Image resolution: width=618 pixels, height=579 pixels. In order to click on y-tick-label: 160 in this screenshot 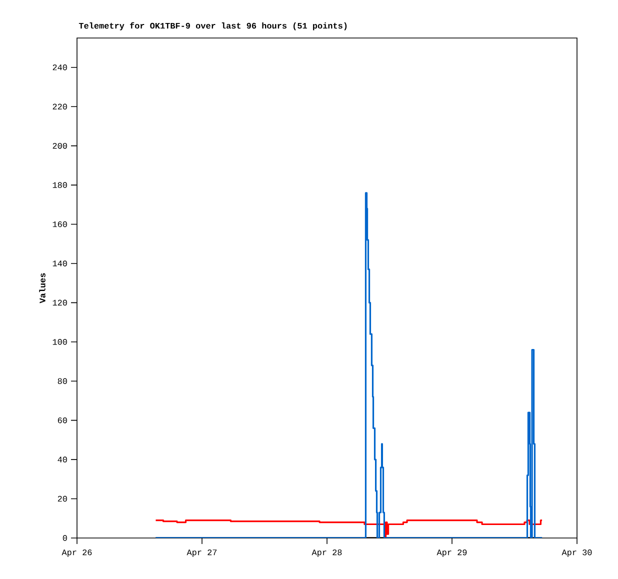, I will do `click(59, 224)`.